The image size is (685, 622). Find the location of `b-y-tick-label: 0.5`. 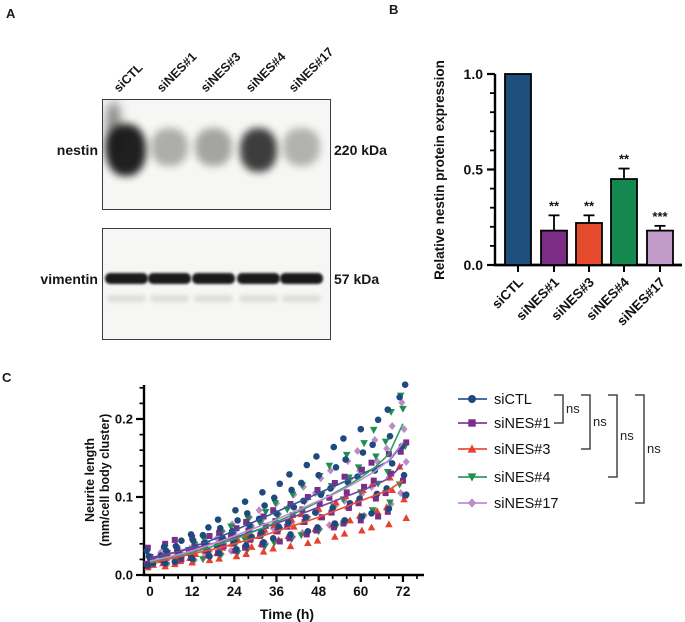

b-y-tick-label: 0.5 is located at coordinates (474, 170).